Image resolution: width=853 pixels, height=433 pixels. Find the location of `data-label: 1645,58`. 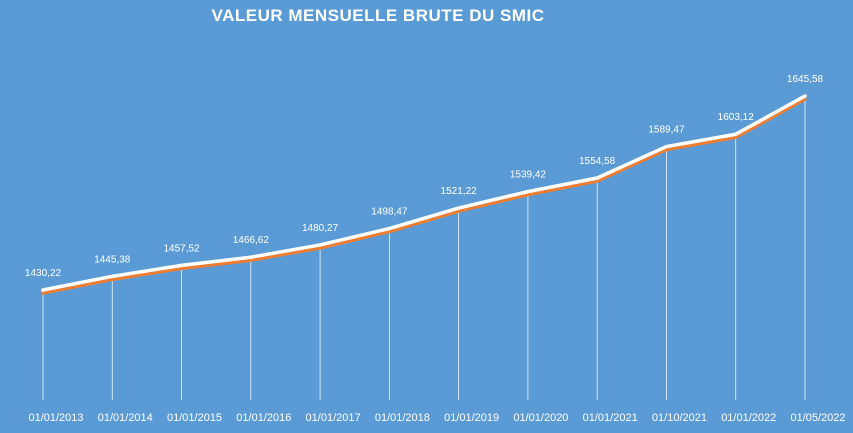

data-label: 1645,58 is located at coordinates (805, 79).